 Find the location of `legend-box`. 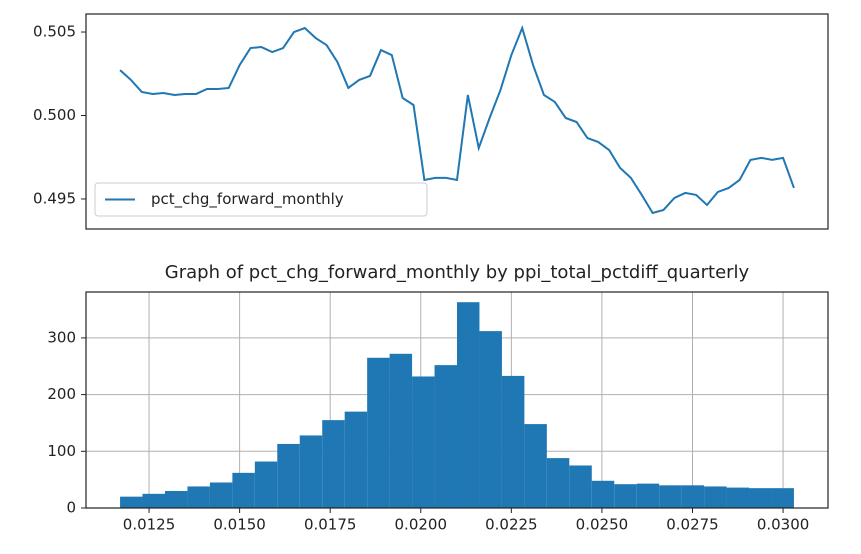

legend-box is located at coordinates (261, 199).